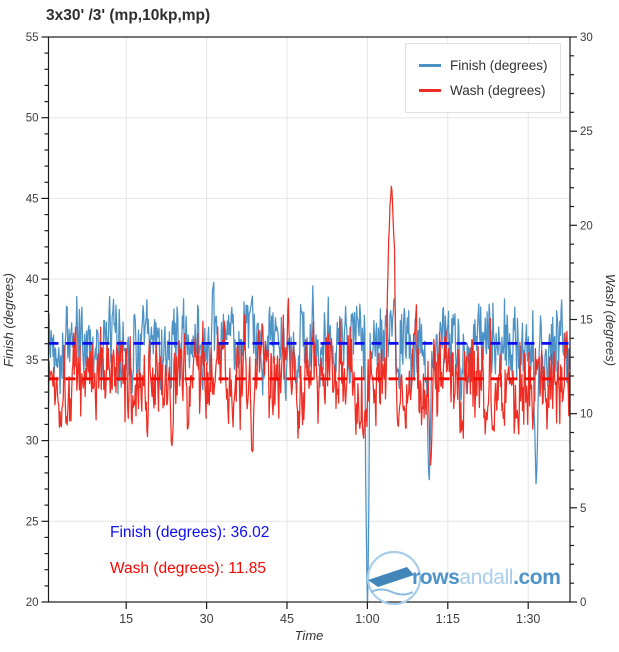 This screenshot has height=652, width=619. Describe the element at coordinates (190, 532) in the screenshot. I see `finish-mean-annotation: Finish (degrees): 36.02` at that location.